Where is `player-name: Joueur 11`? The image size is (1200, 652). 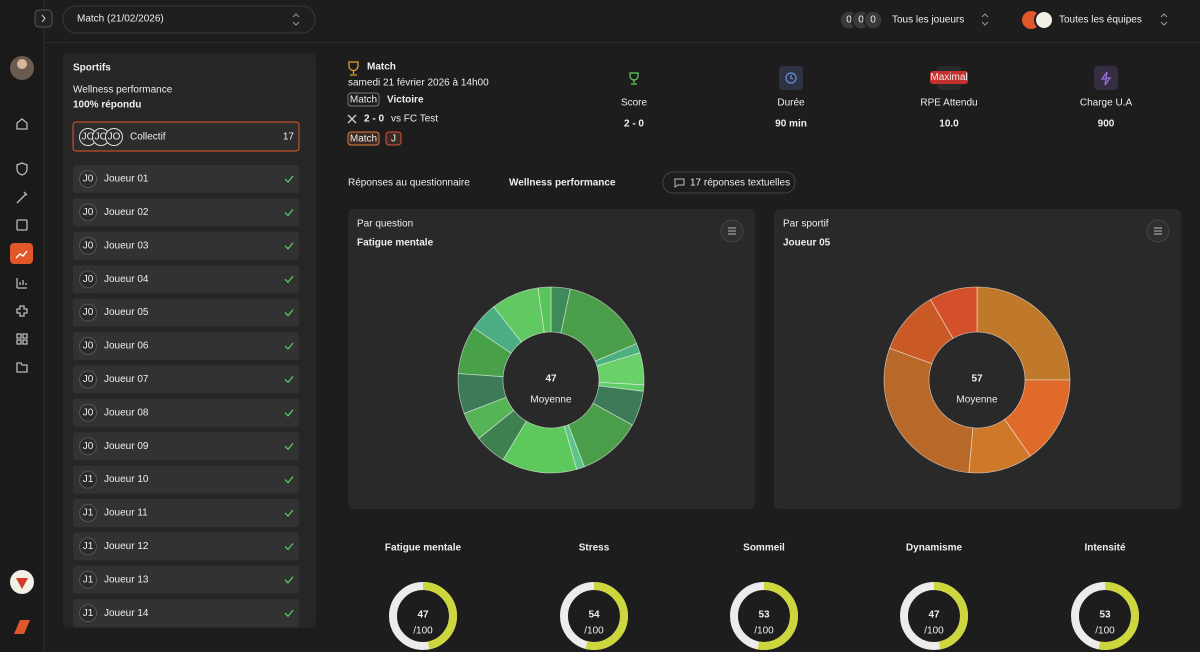
player-name: Joueur 11 is located at coordinates (126, 513).